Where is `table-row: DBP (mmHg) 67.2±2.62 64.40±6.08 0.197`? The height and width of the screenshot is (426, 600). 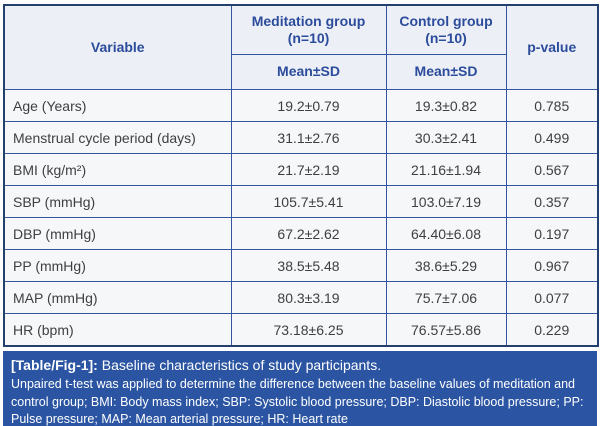
table-row: DBP (mmHg) 67.2±2.62 64.40±6.08 0.197 is located at coordinates (301, 233).